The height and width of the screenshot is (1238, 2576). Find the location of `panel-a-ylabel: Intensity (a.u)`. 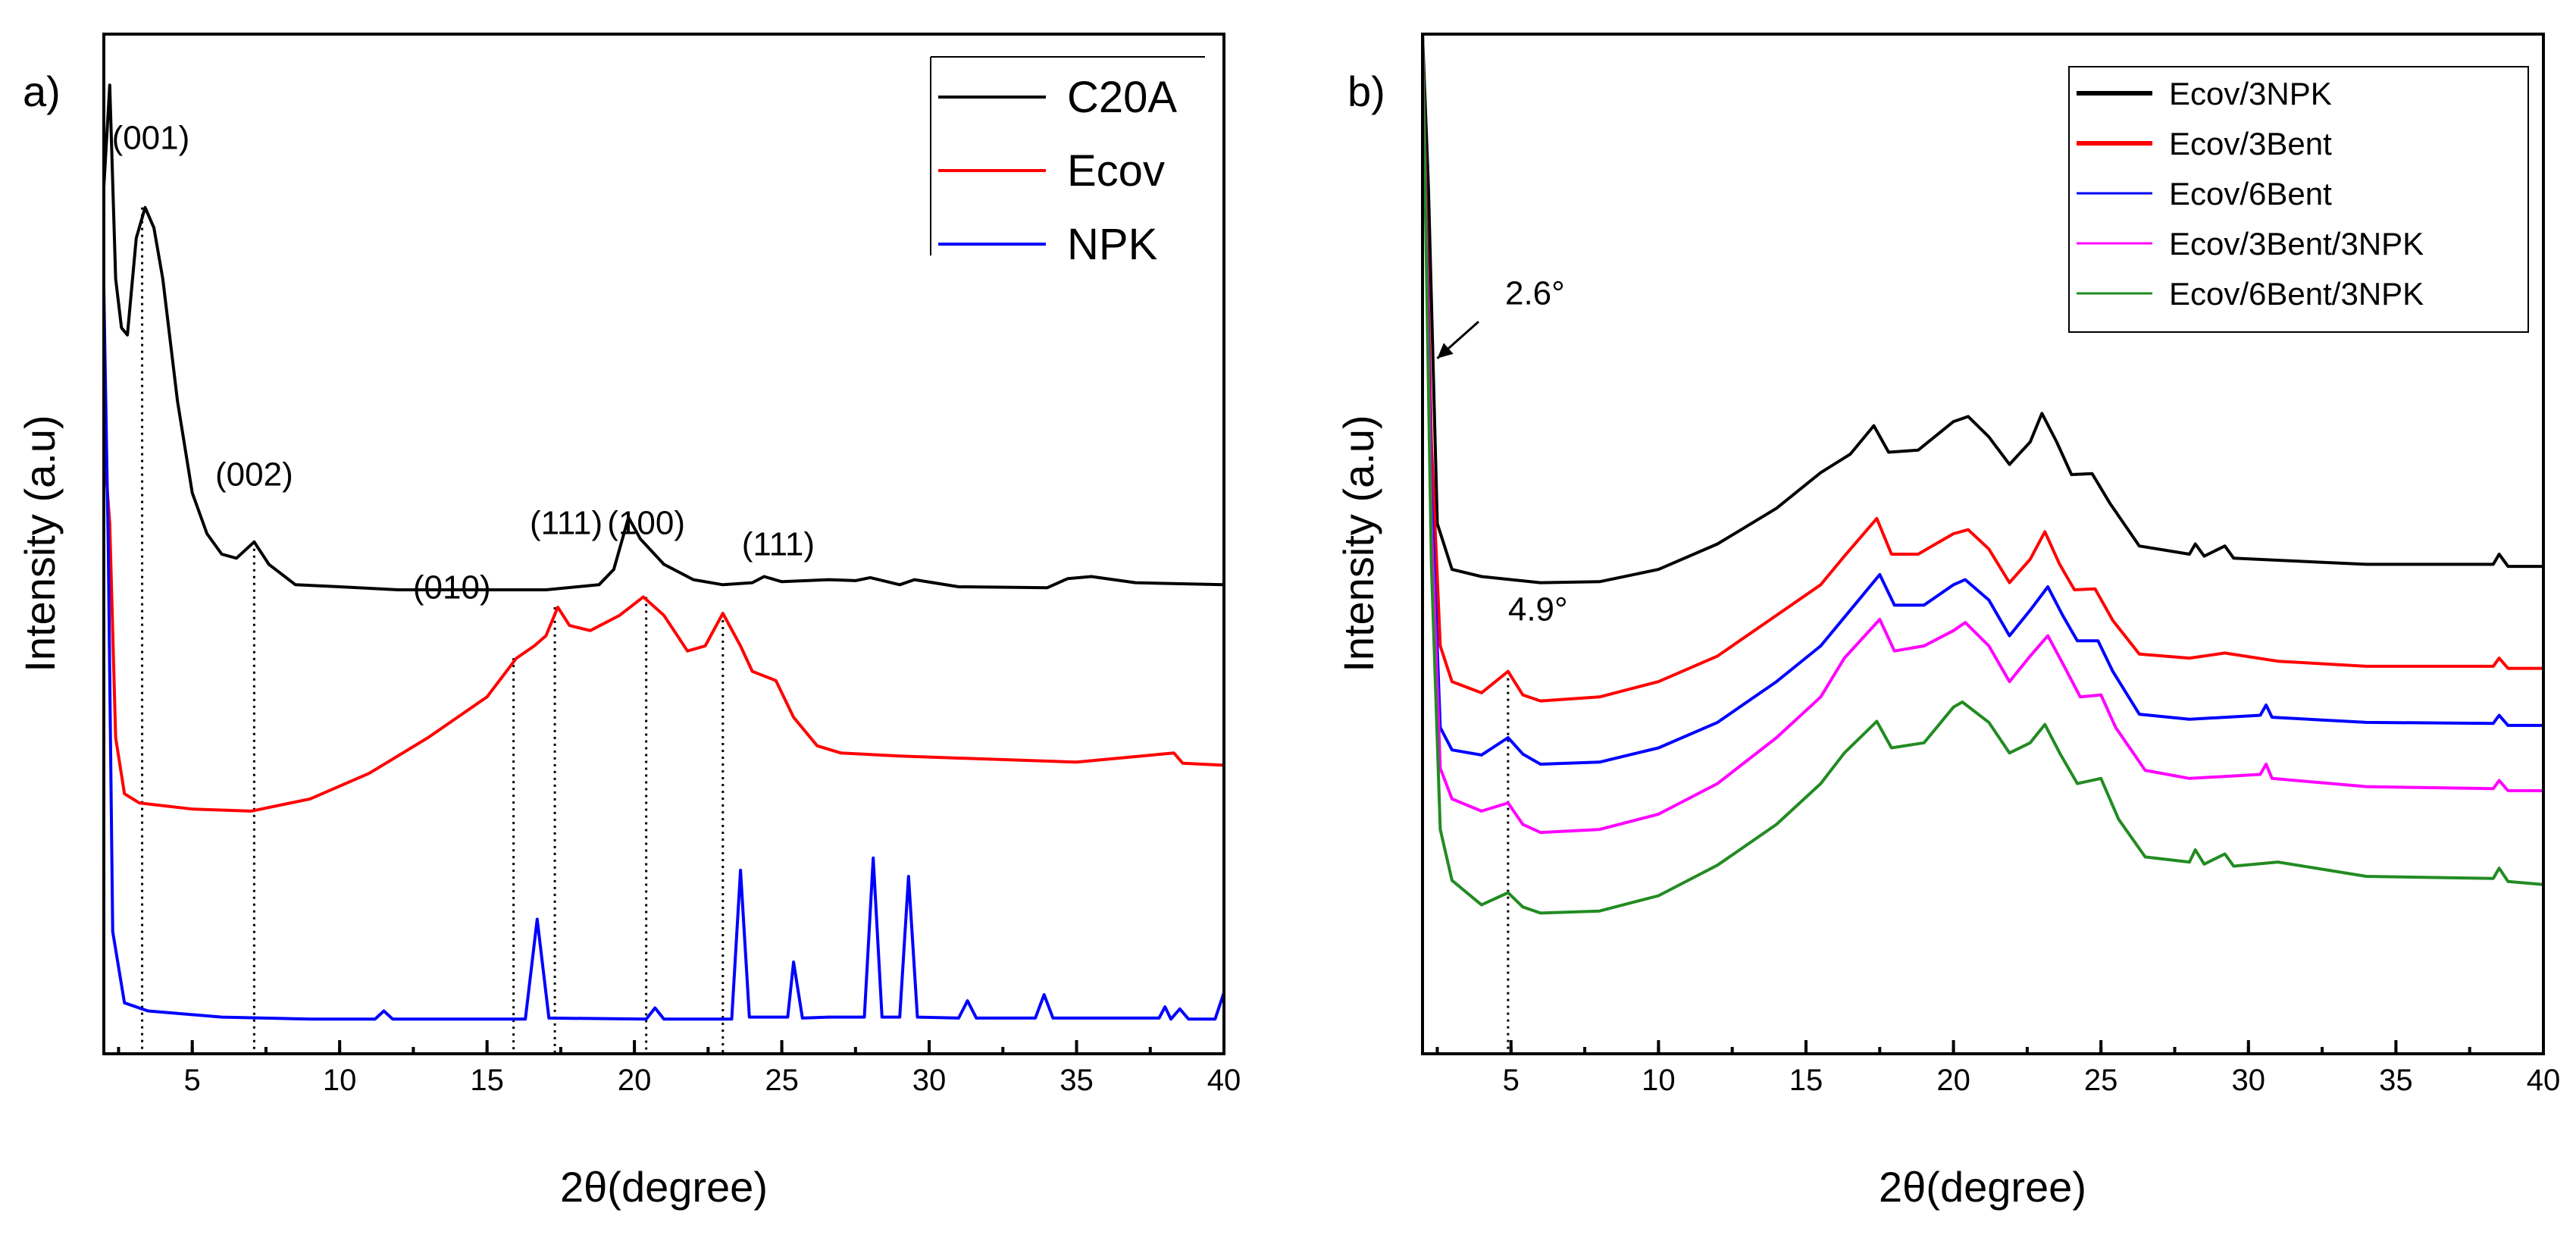

panel-a-ylabel: Intensity (a.u) is located at coordinates (40, 543).